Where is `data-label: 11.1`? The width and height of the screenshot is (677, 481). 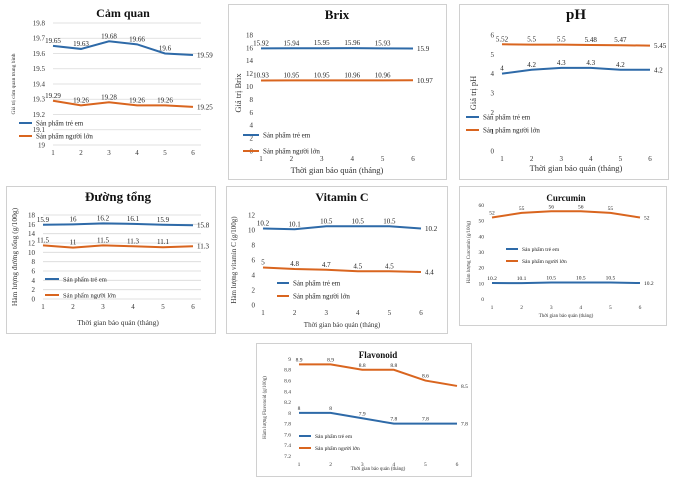 data-label: 11.1 is located at coordinates (163, 242).